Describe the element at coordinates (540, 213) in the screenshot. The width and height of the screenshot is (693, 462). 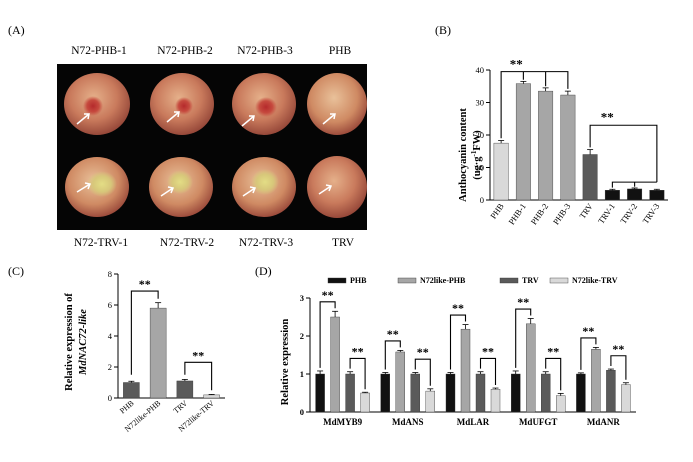
I see `chart-b-xtick-label: PHB-2` at that location.